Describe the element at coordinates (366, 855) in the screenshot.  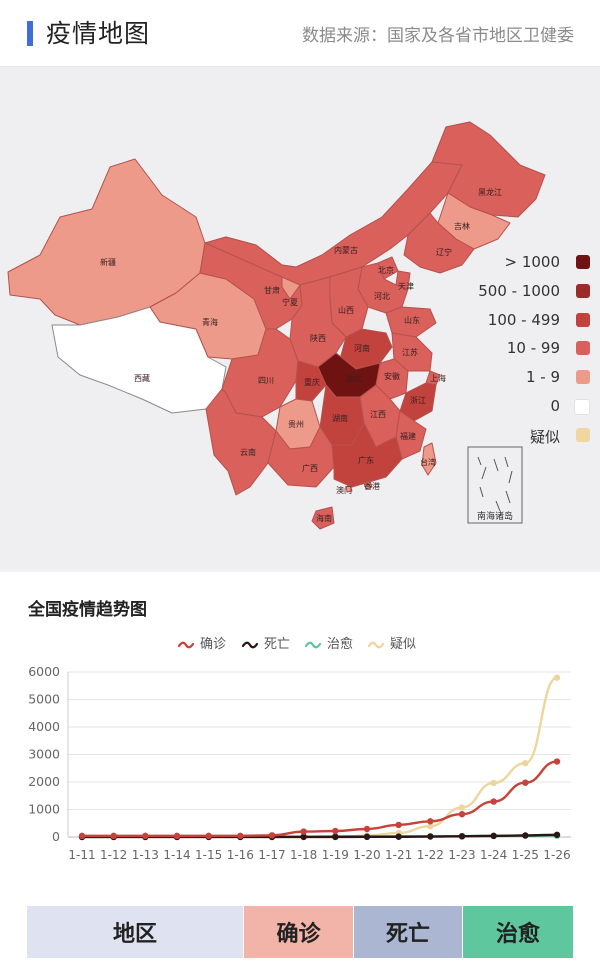
I see `x-tick-label: 1-20` at that location.